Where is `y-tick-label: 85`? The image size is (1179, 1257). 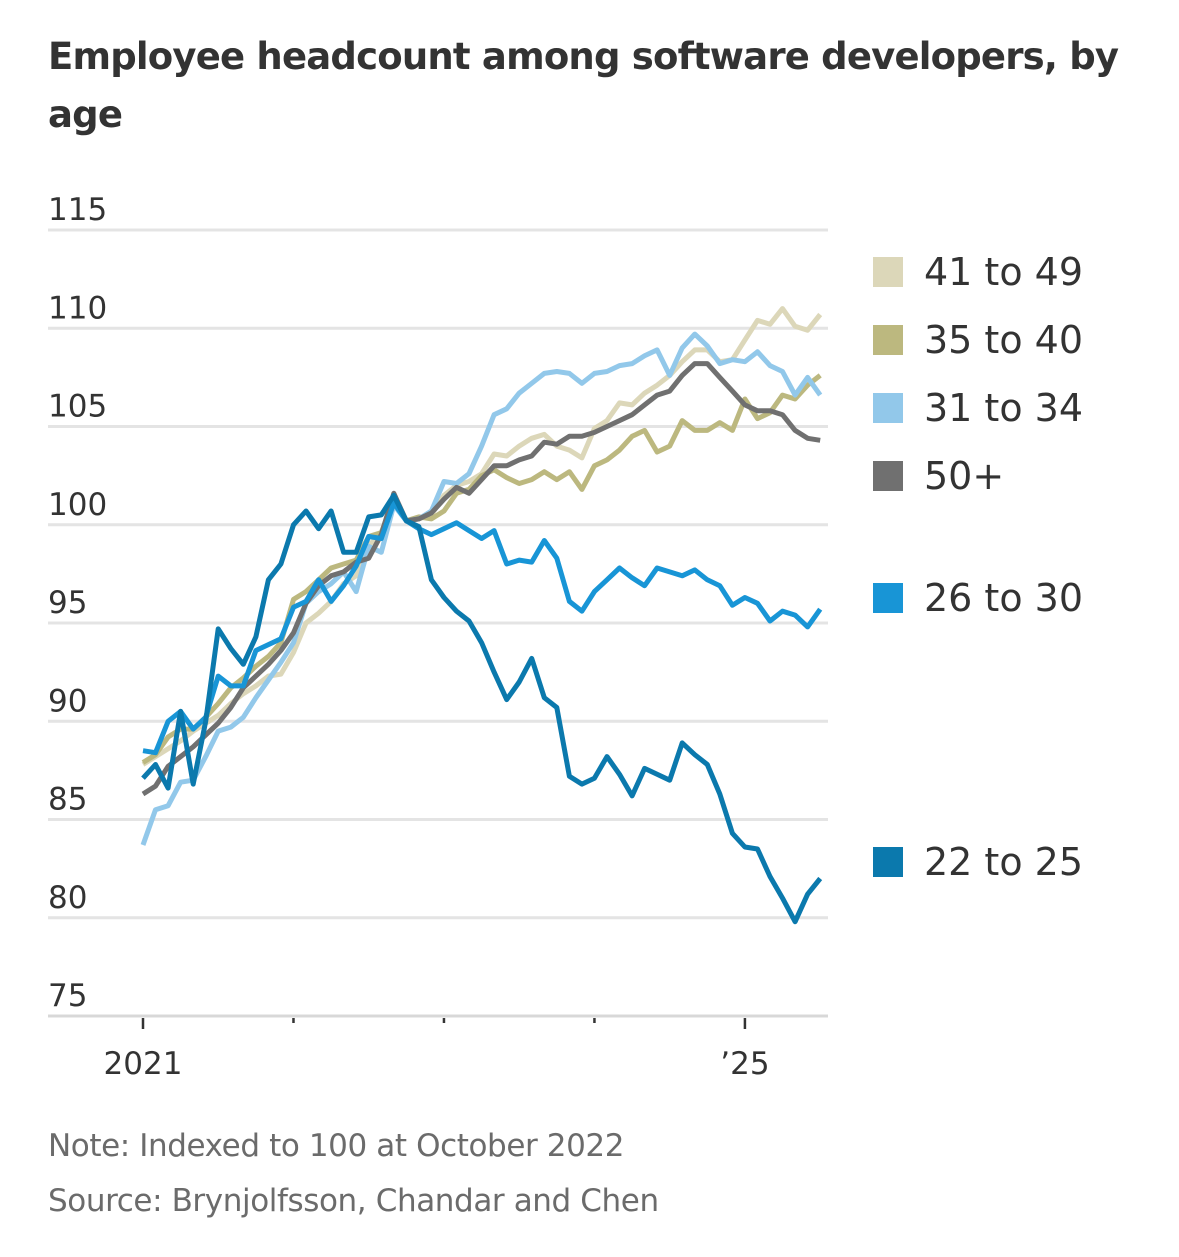 y-tick-label: 85 is located at coordinates (67, 800).